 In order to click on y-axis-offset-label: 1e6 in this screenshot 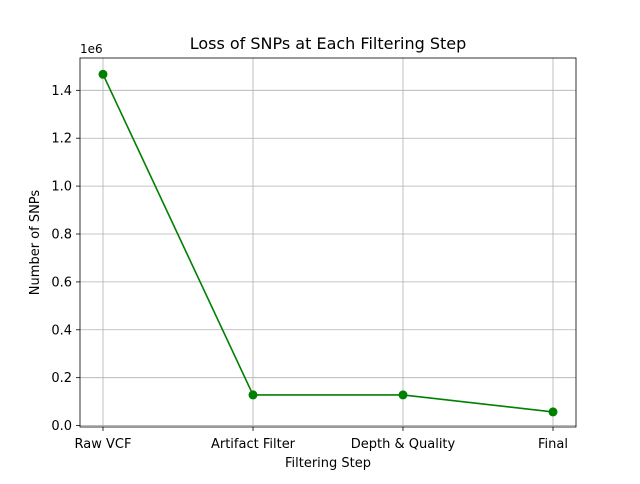, I will do `click(91, 49)`.